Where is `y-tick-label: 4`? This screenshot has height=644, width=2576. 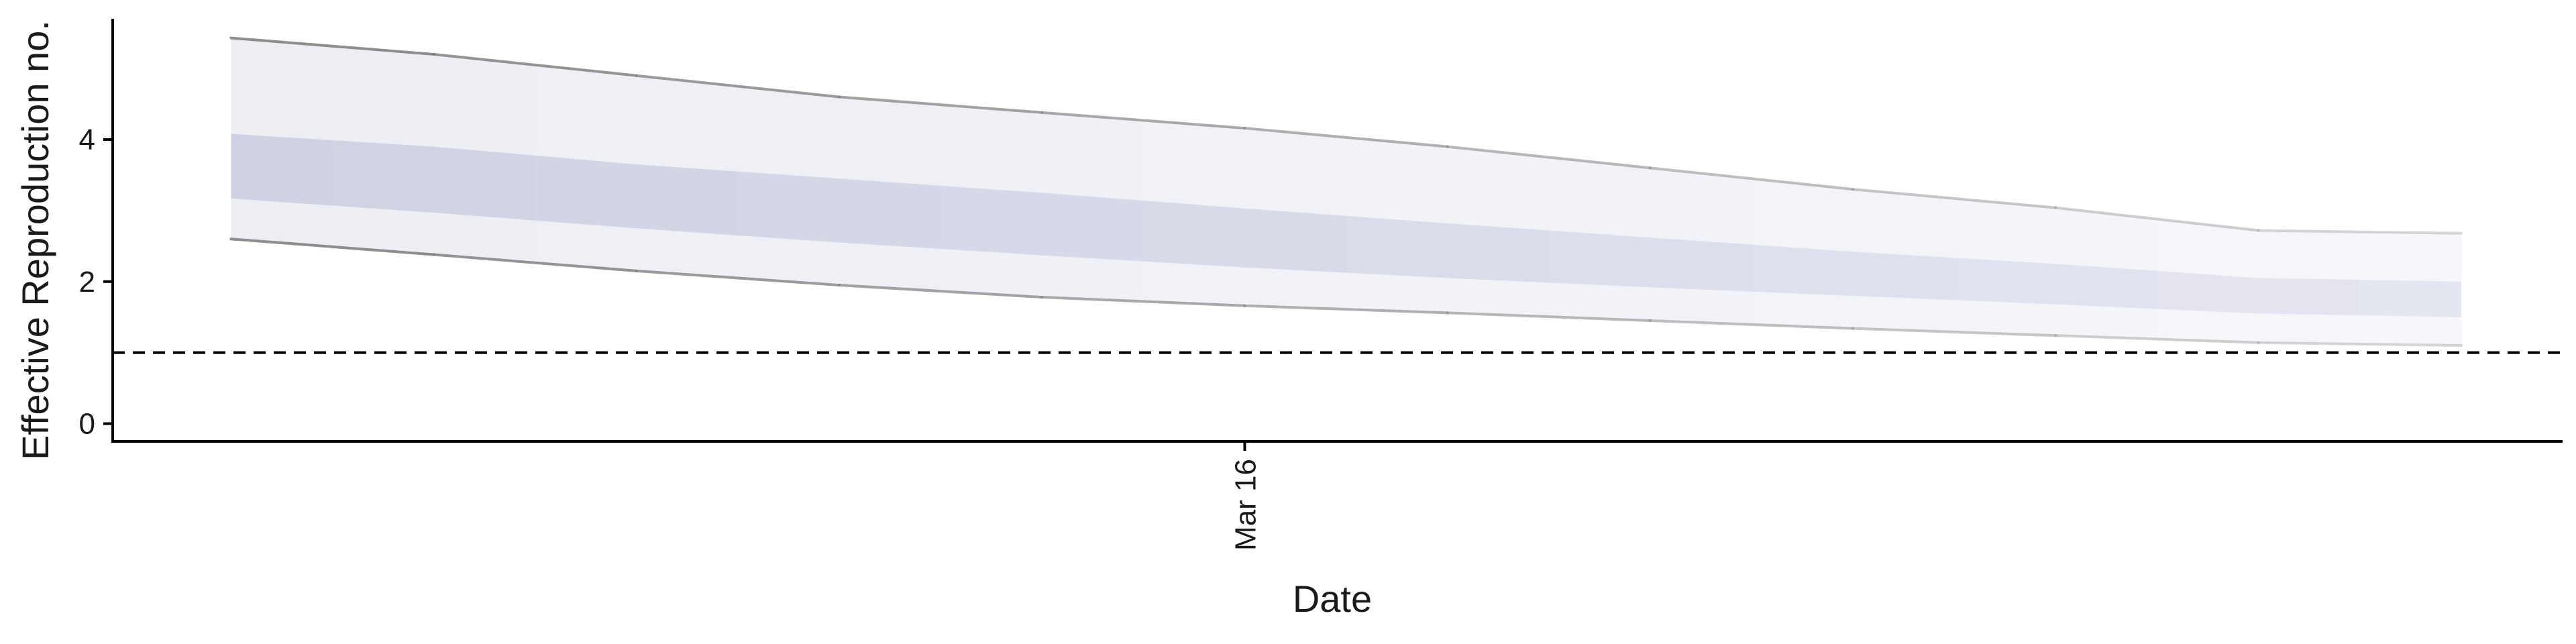
y-tick-label: 4 is located at coordinates (87, 139).